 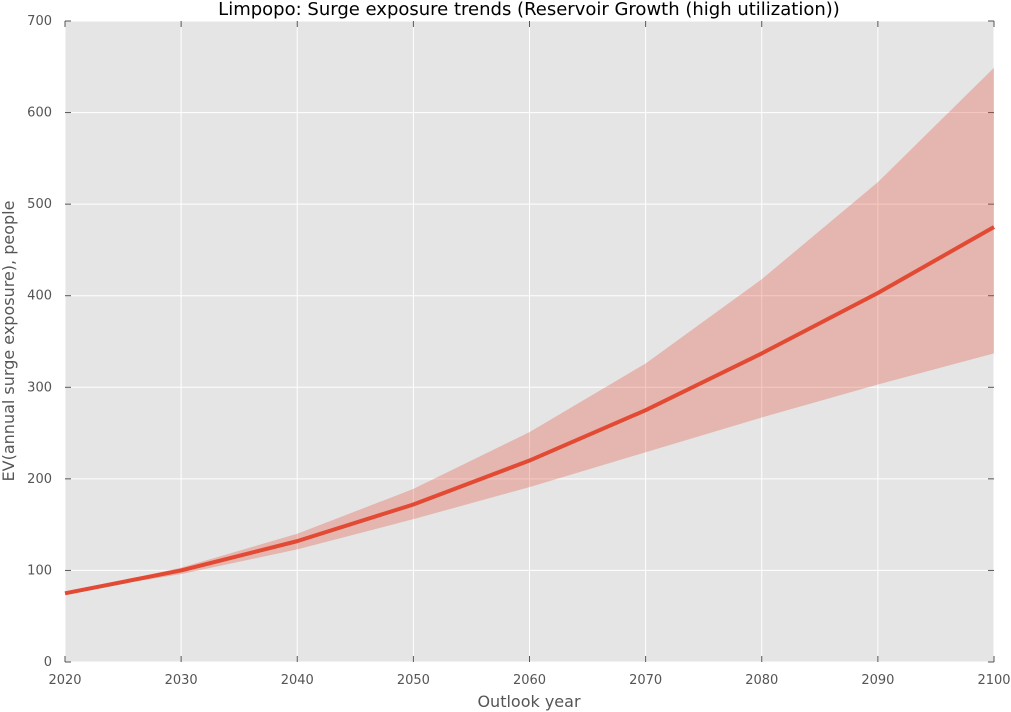 What do you see at coordinates (48, 662) in the screenshot?
I see `y-tick-label: 0` at bounding box center [48, 662].